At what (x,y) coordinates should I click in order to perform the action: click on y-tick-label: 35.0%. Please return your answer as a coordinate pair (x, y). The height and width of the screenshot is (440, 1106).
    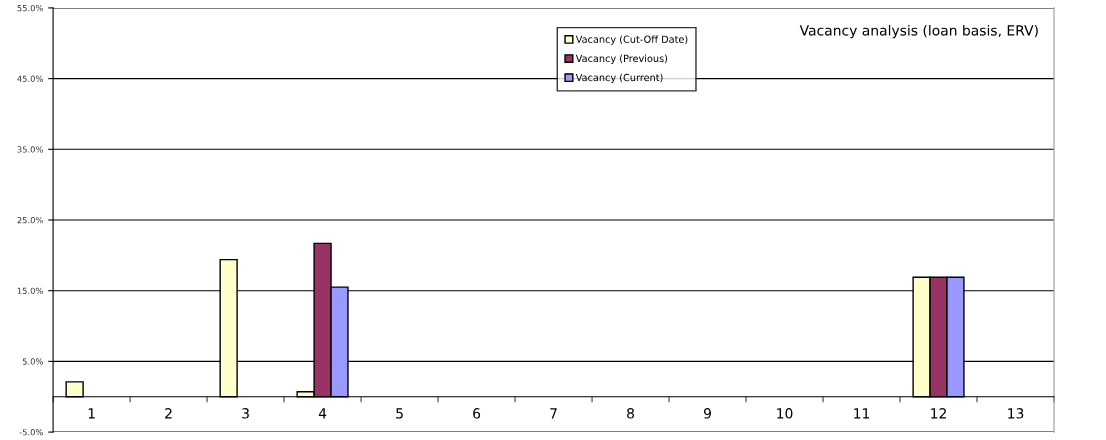
    Looking at the image, I should click on (30, 149).